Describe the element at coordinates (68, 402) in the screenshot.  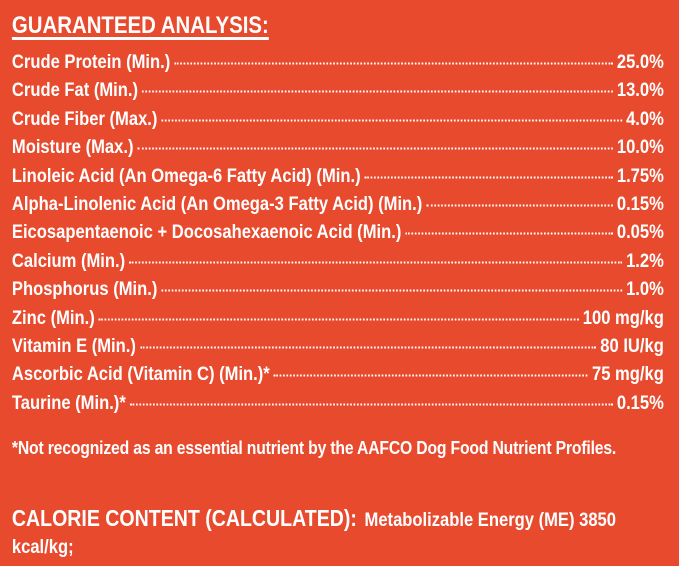
I see `nutrient-name: Taurine (Min.)*` at that location.